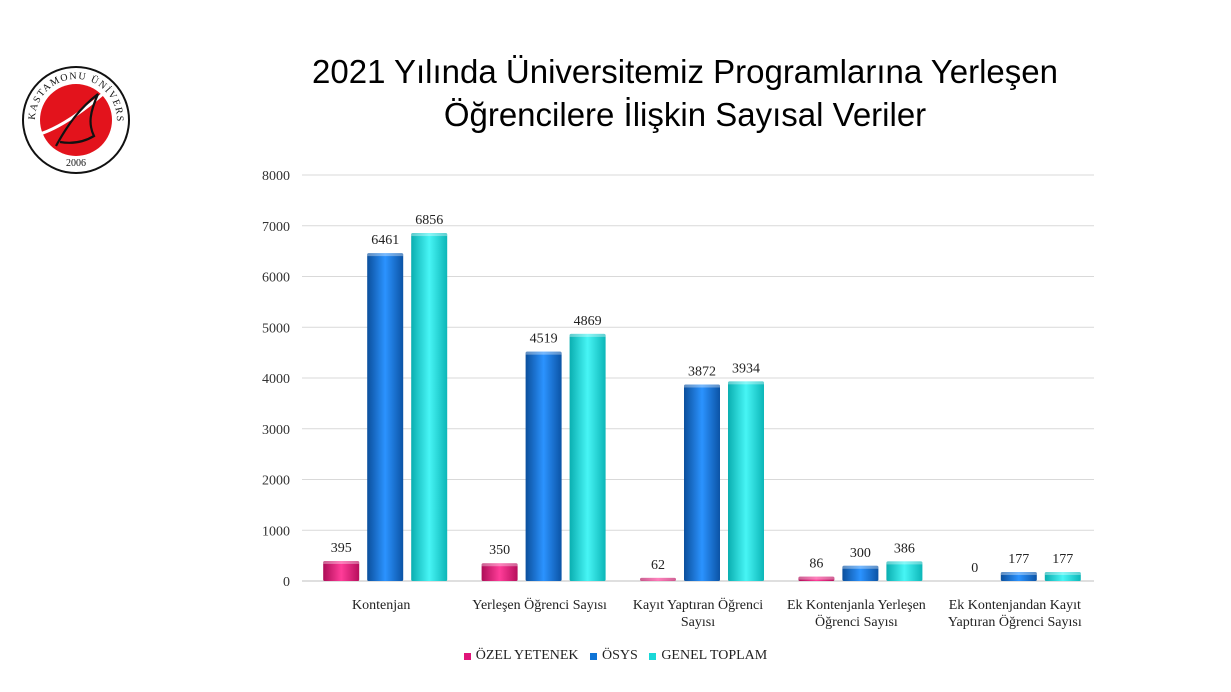 The width and height of the screenshot is (1231, 692). What do you see at coordinates (286, 582) in the screenshot?
I see `y-tick-label: 0` at bounding box center [286, 582].